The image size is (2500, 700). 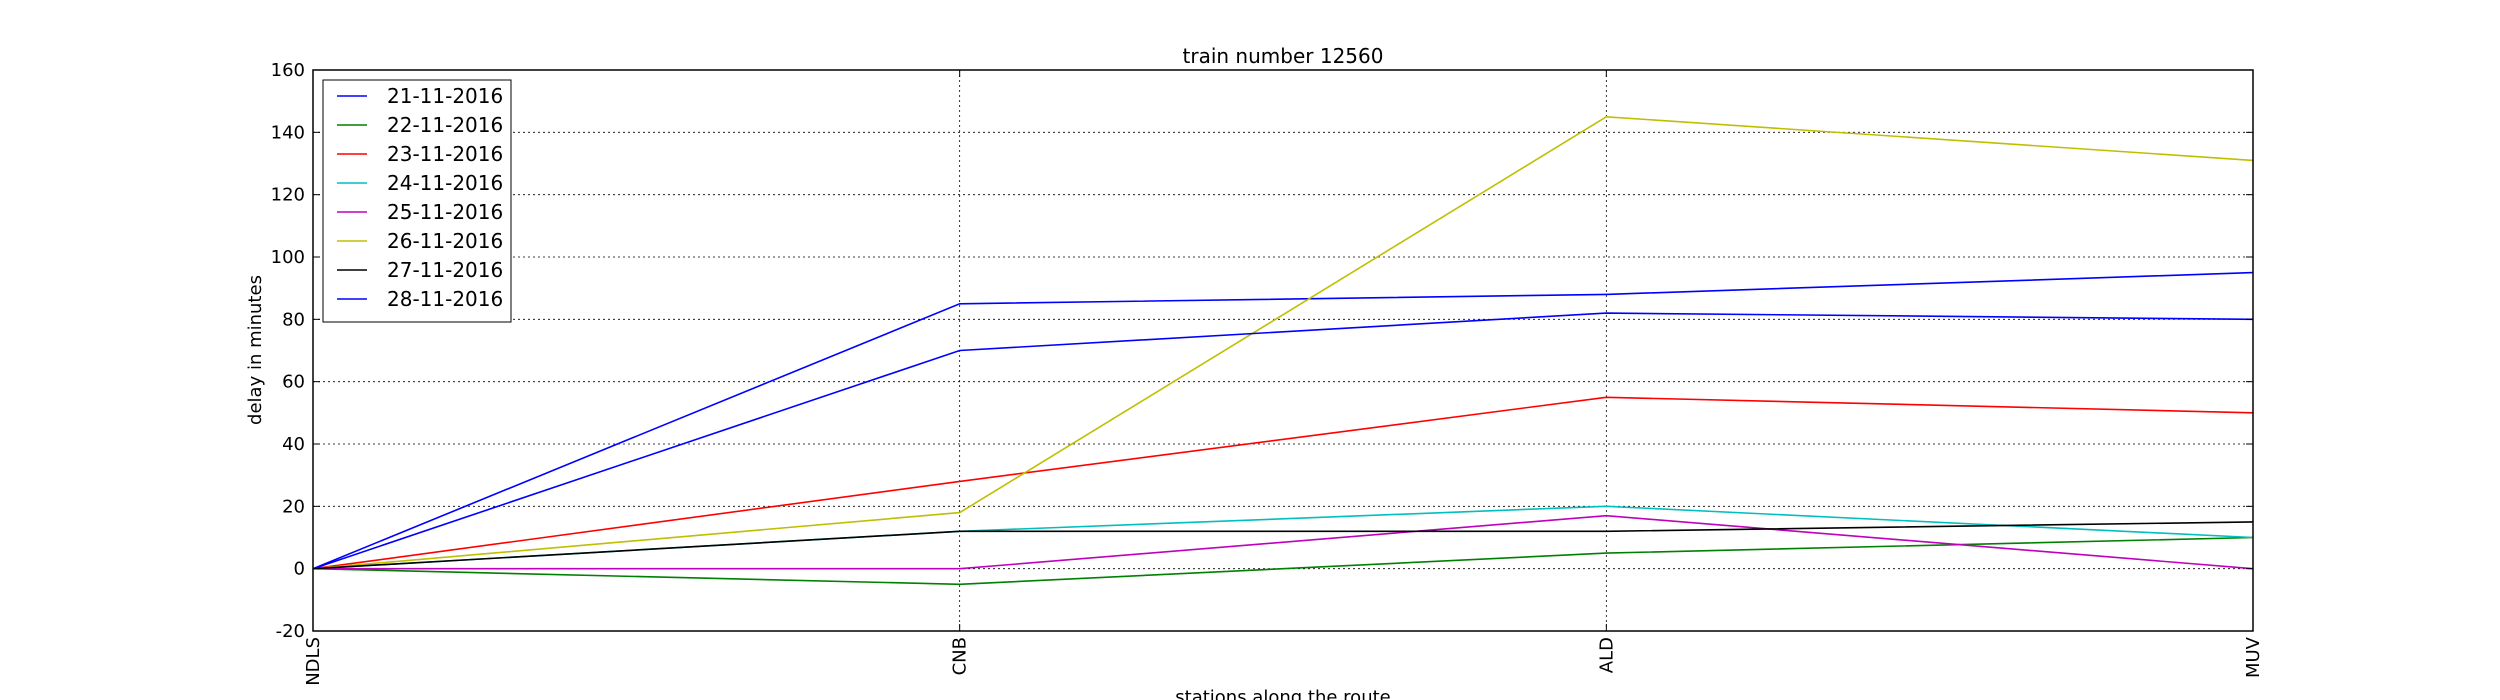 What do you see at coordinates (293, 506) in the screenshot?
I see `y-tick-label: 20` at bounding box center [293, 506].